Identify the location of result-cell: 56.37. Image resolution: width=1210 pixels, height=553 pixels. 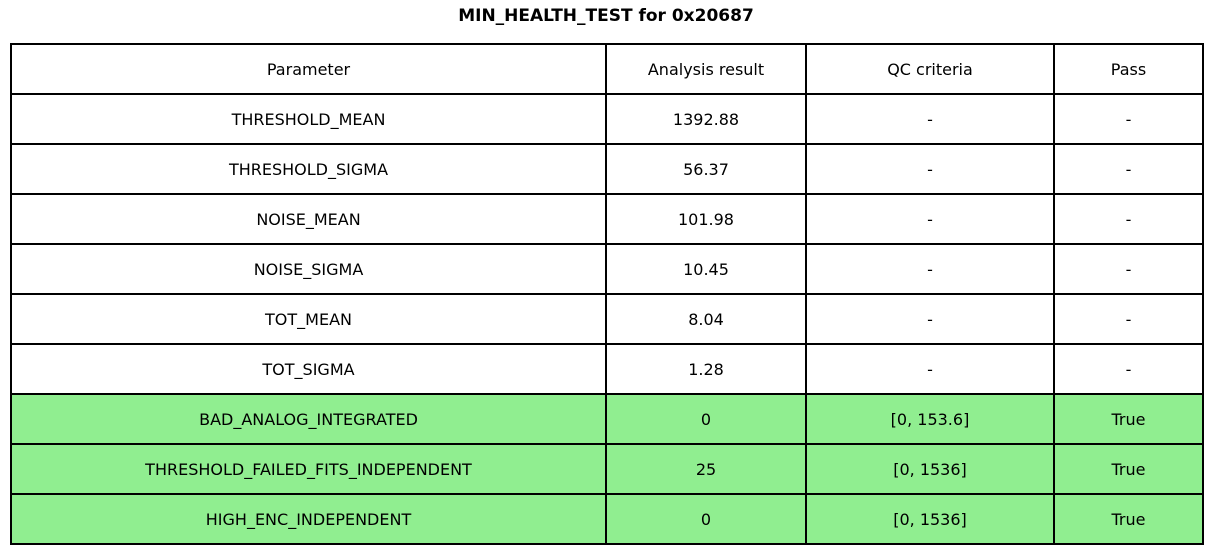
(706, 169).